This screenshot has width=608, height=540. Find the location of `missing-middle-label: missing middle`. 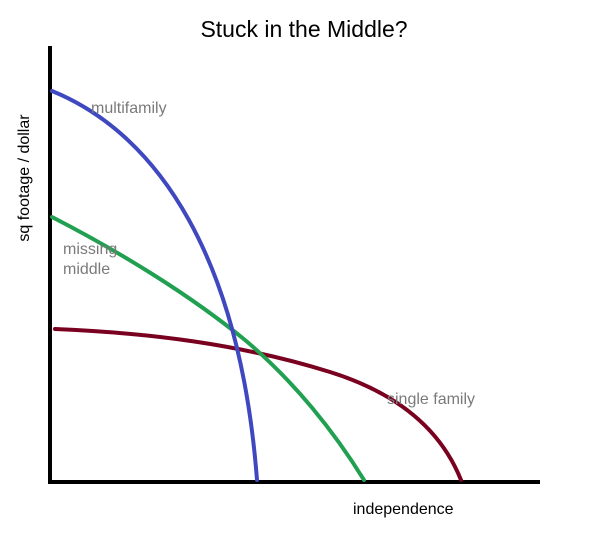

missing-middle-label: missing middle is located at coordinates (90, 260).